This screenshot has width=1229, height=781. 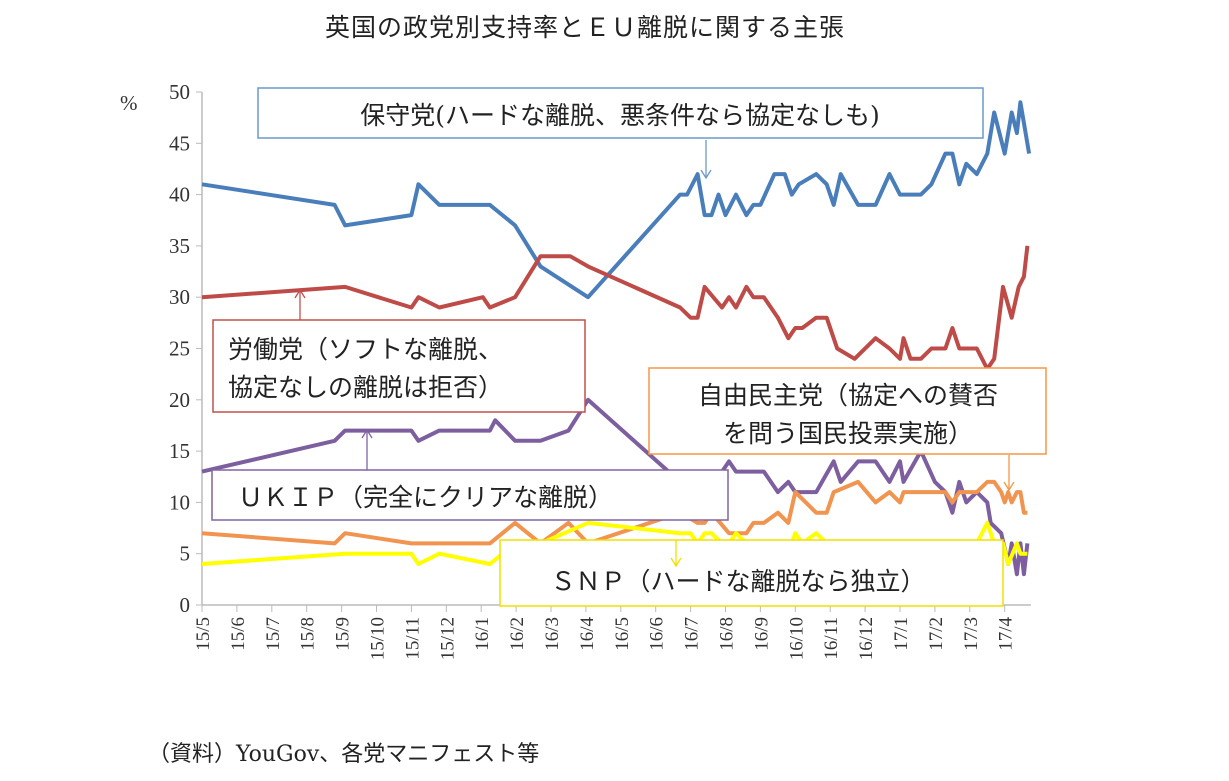 What do you see at coordinates (447, 638) in the screenshot?
I see `x-tick-label: 15/12` at bounding box center [447, 638].